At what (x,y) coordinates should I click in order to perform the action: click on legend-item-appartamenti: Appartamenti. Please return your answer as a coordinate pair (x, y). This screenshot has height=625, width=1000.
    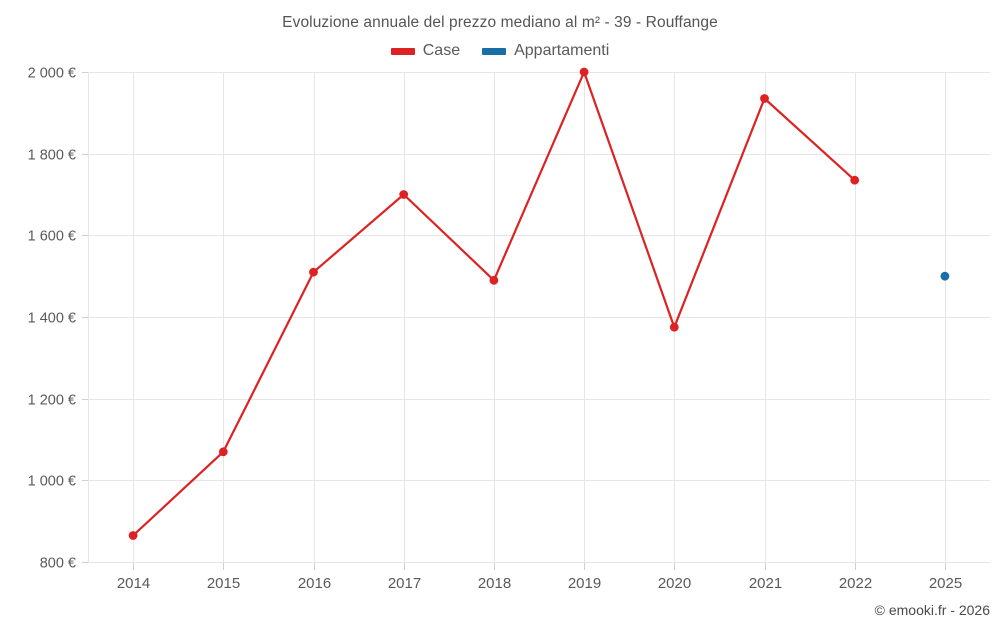
    Looking at the image, I should click on (545, 51).